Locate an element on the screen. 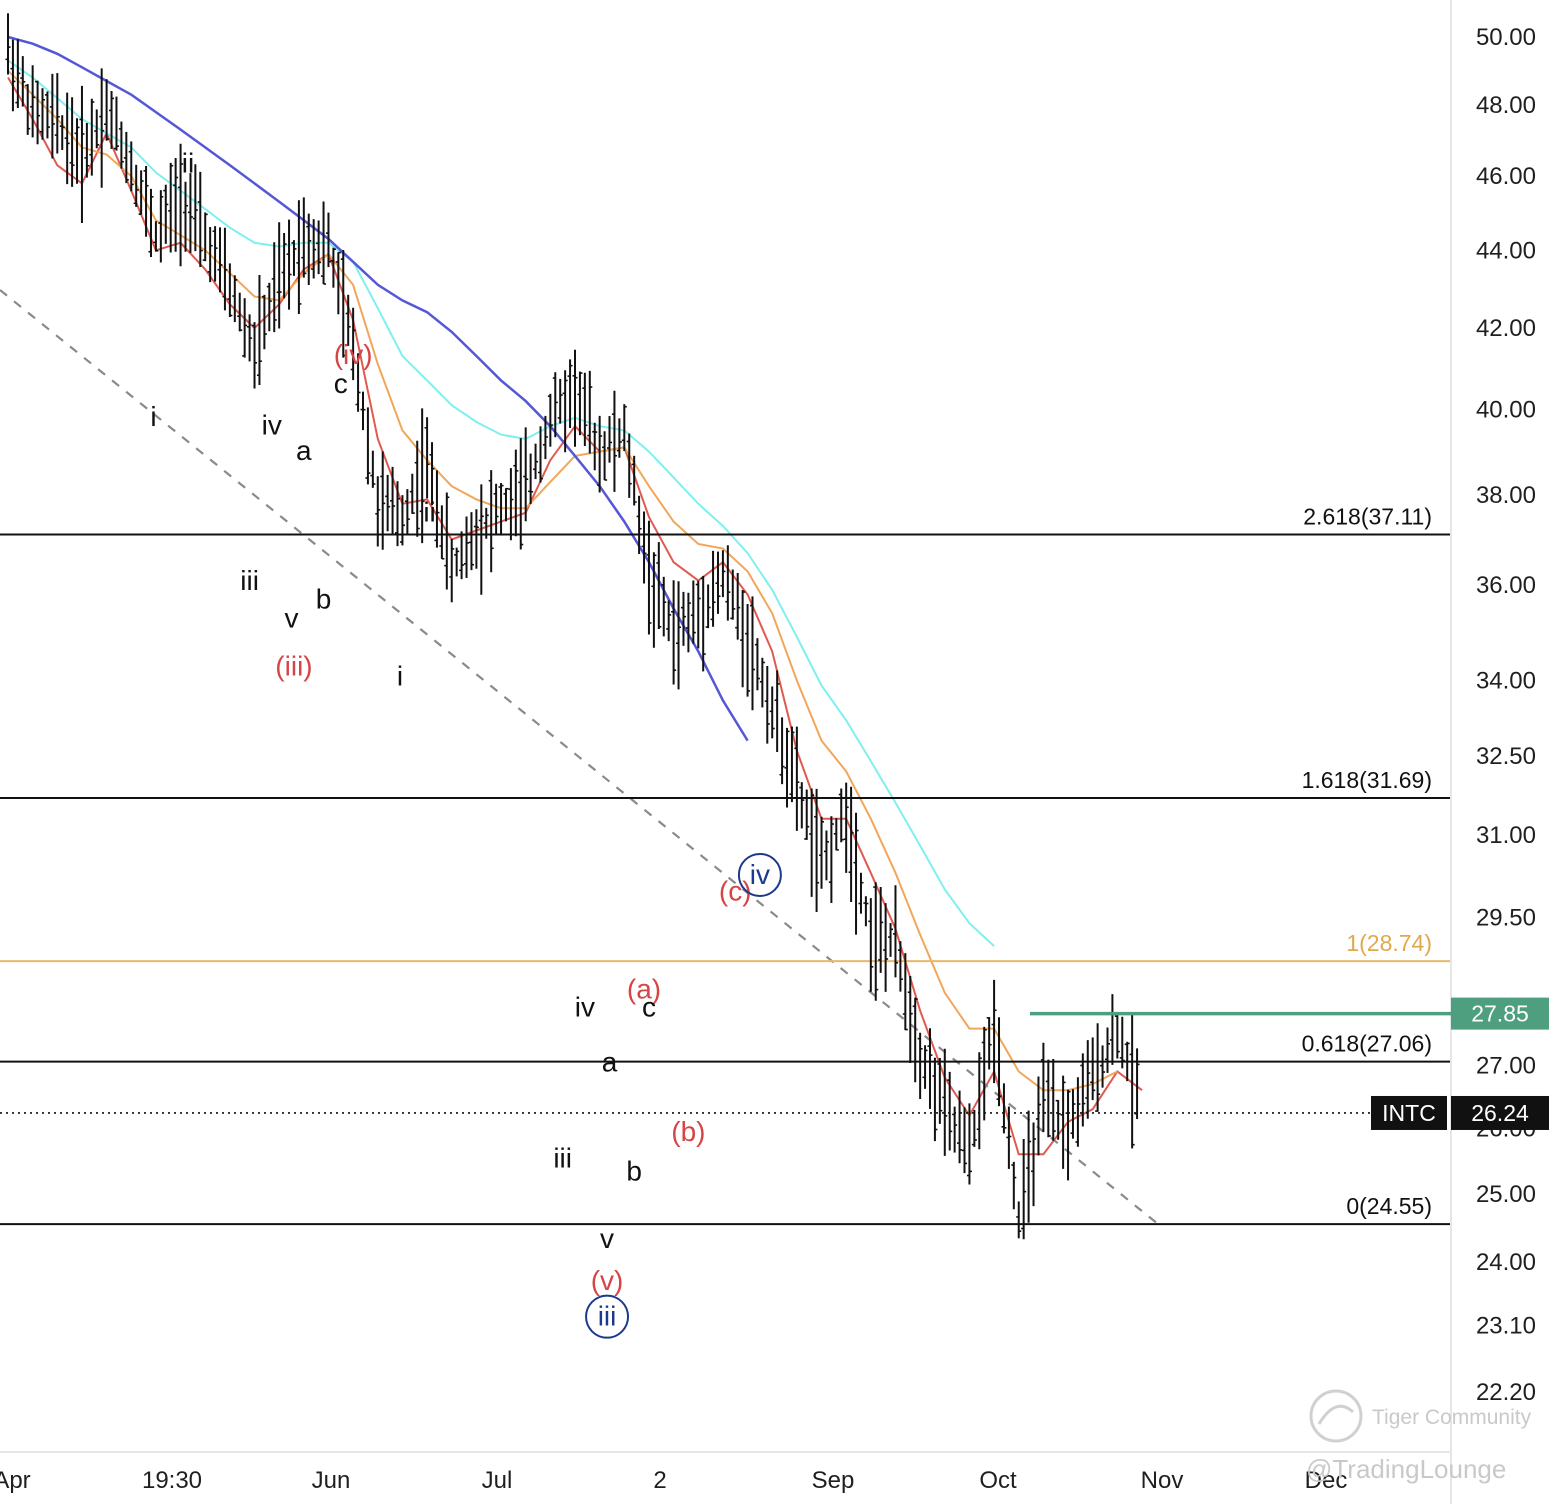  wave-label-circle is located at coordinates (759, 874).